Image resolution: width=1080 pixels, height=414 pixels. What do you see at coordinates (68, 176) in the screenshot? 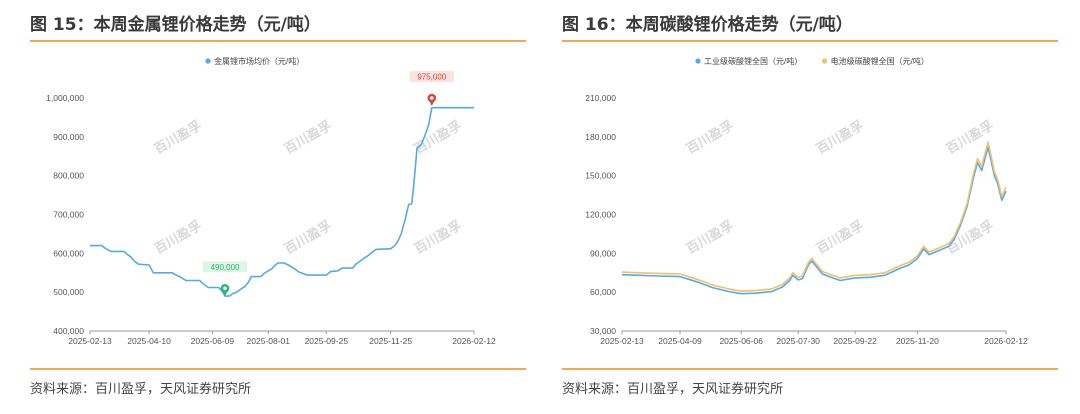
I see `y-tick-label: 800,000` at bounding box center [68, 176].